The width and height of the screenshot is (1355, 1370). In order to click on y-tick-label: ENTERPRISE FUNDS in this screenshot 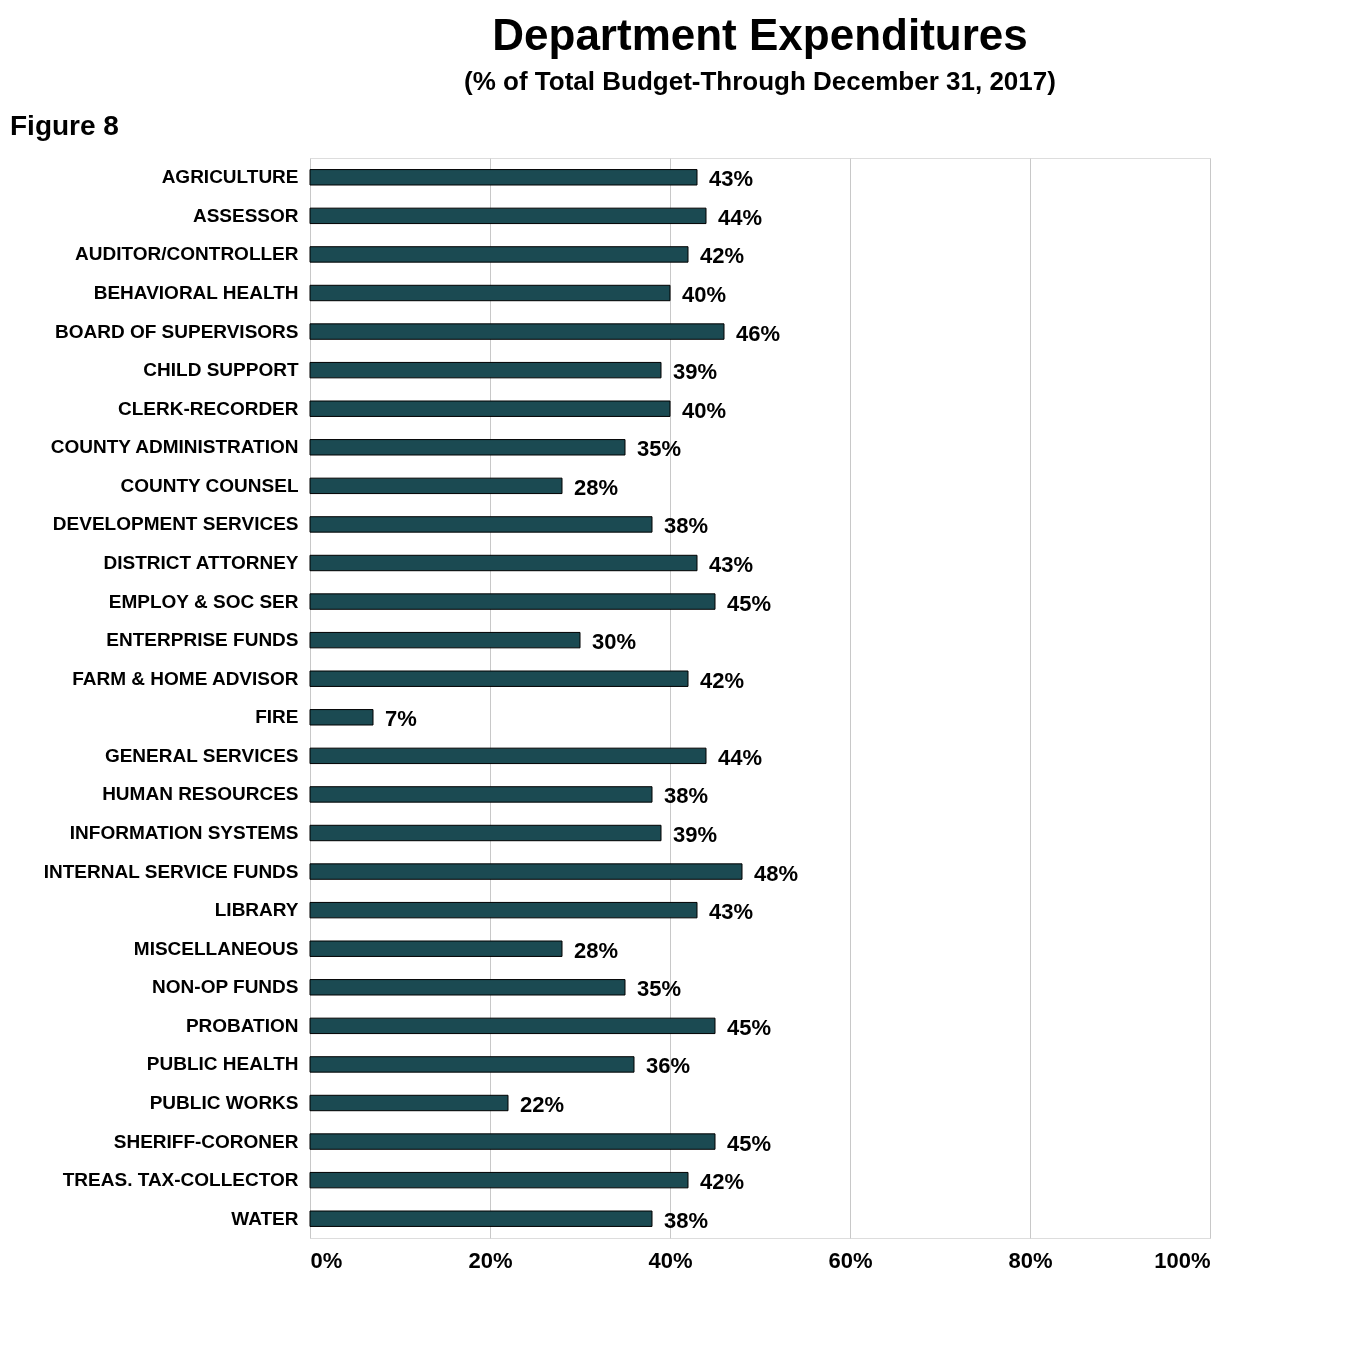, I will do `click(202, 640)`.